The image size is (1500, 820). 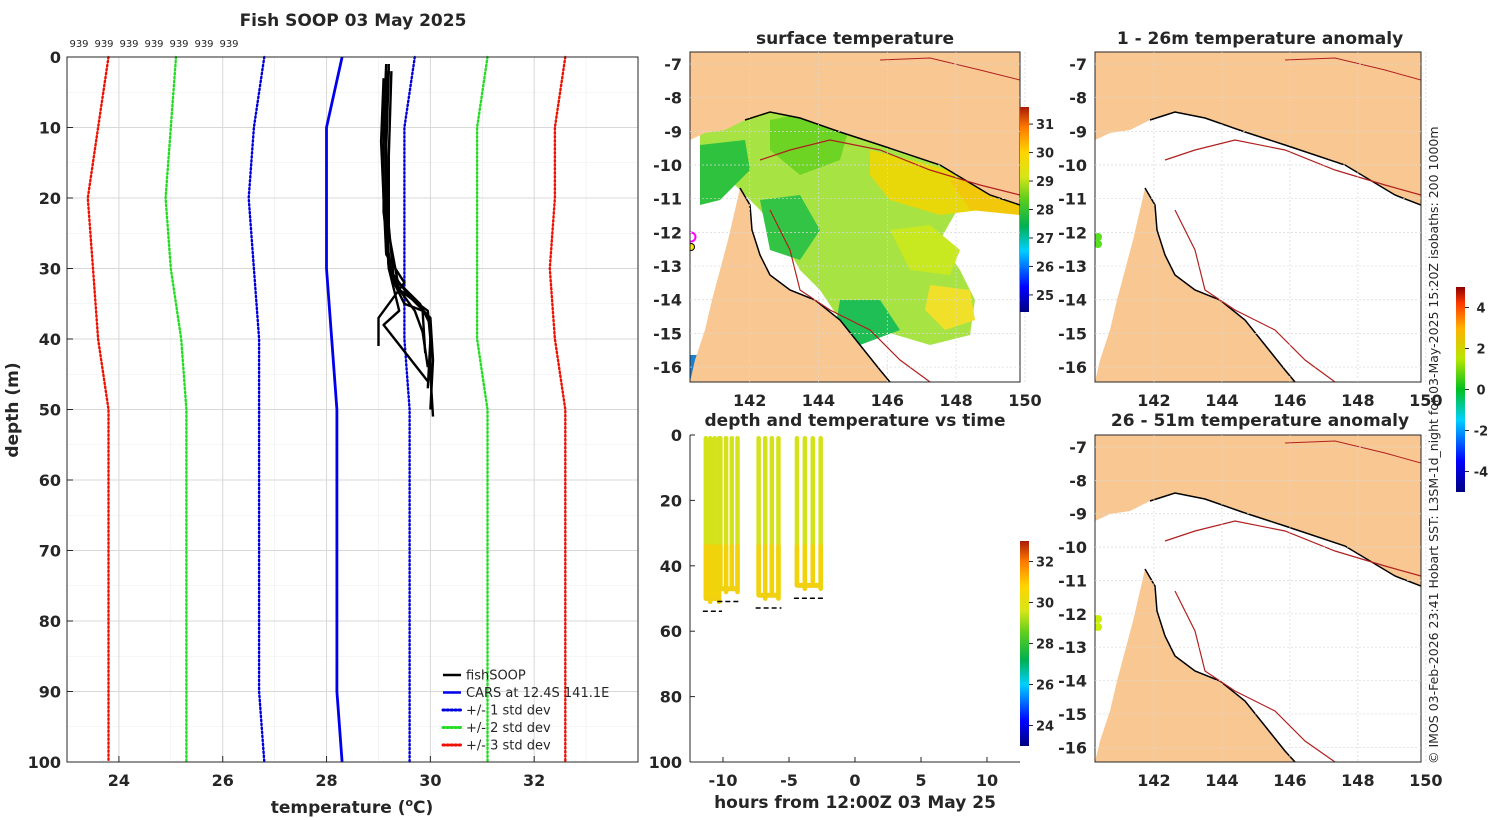 I want to click on colorbar-tick-label: 29, so click(x=1045, y=182).